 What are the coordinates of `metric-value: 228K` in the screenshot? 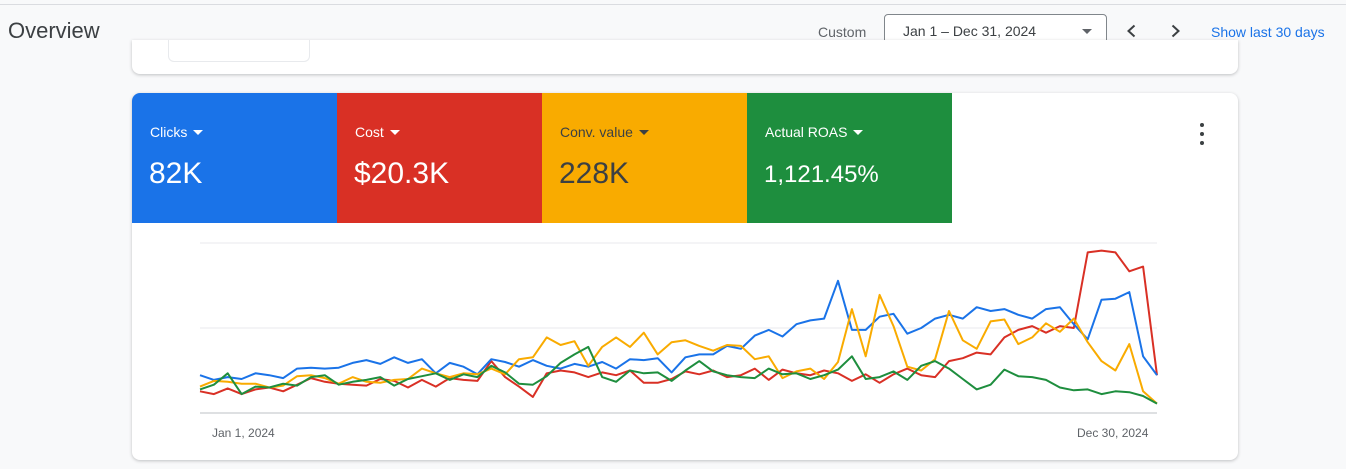 It's located at (594, 173).